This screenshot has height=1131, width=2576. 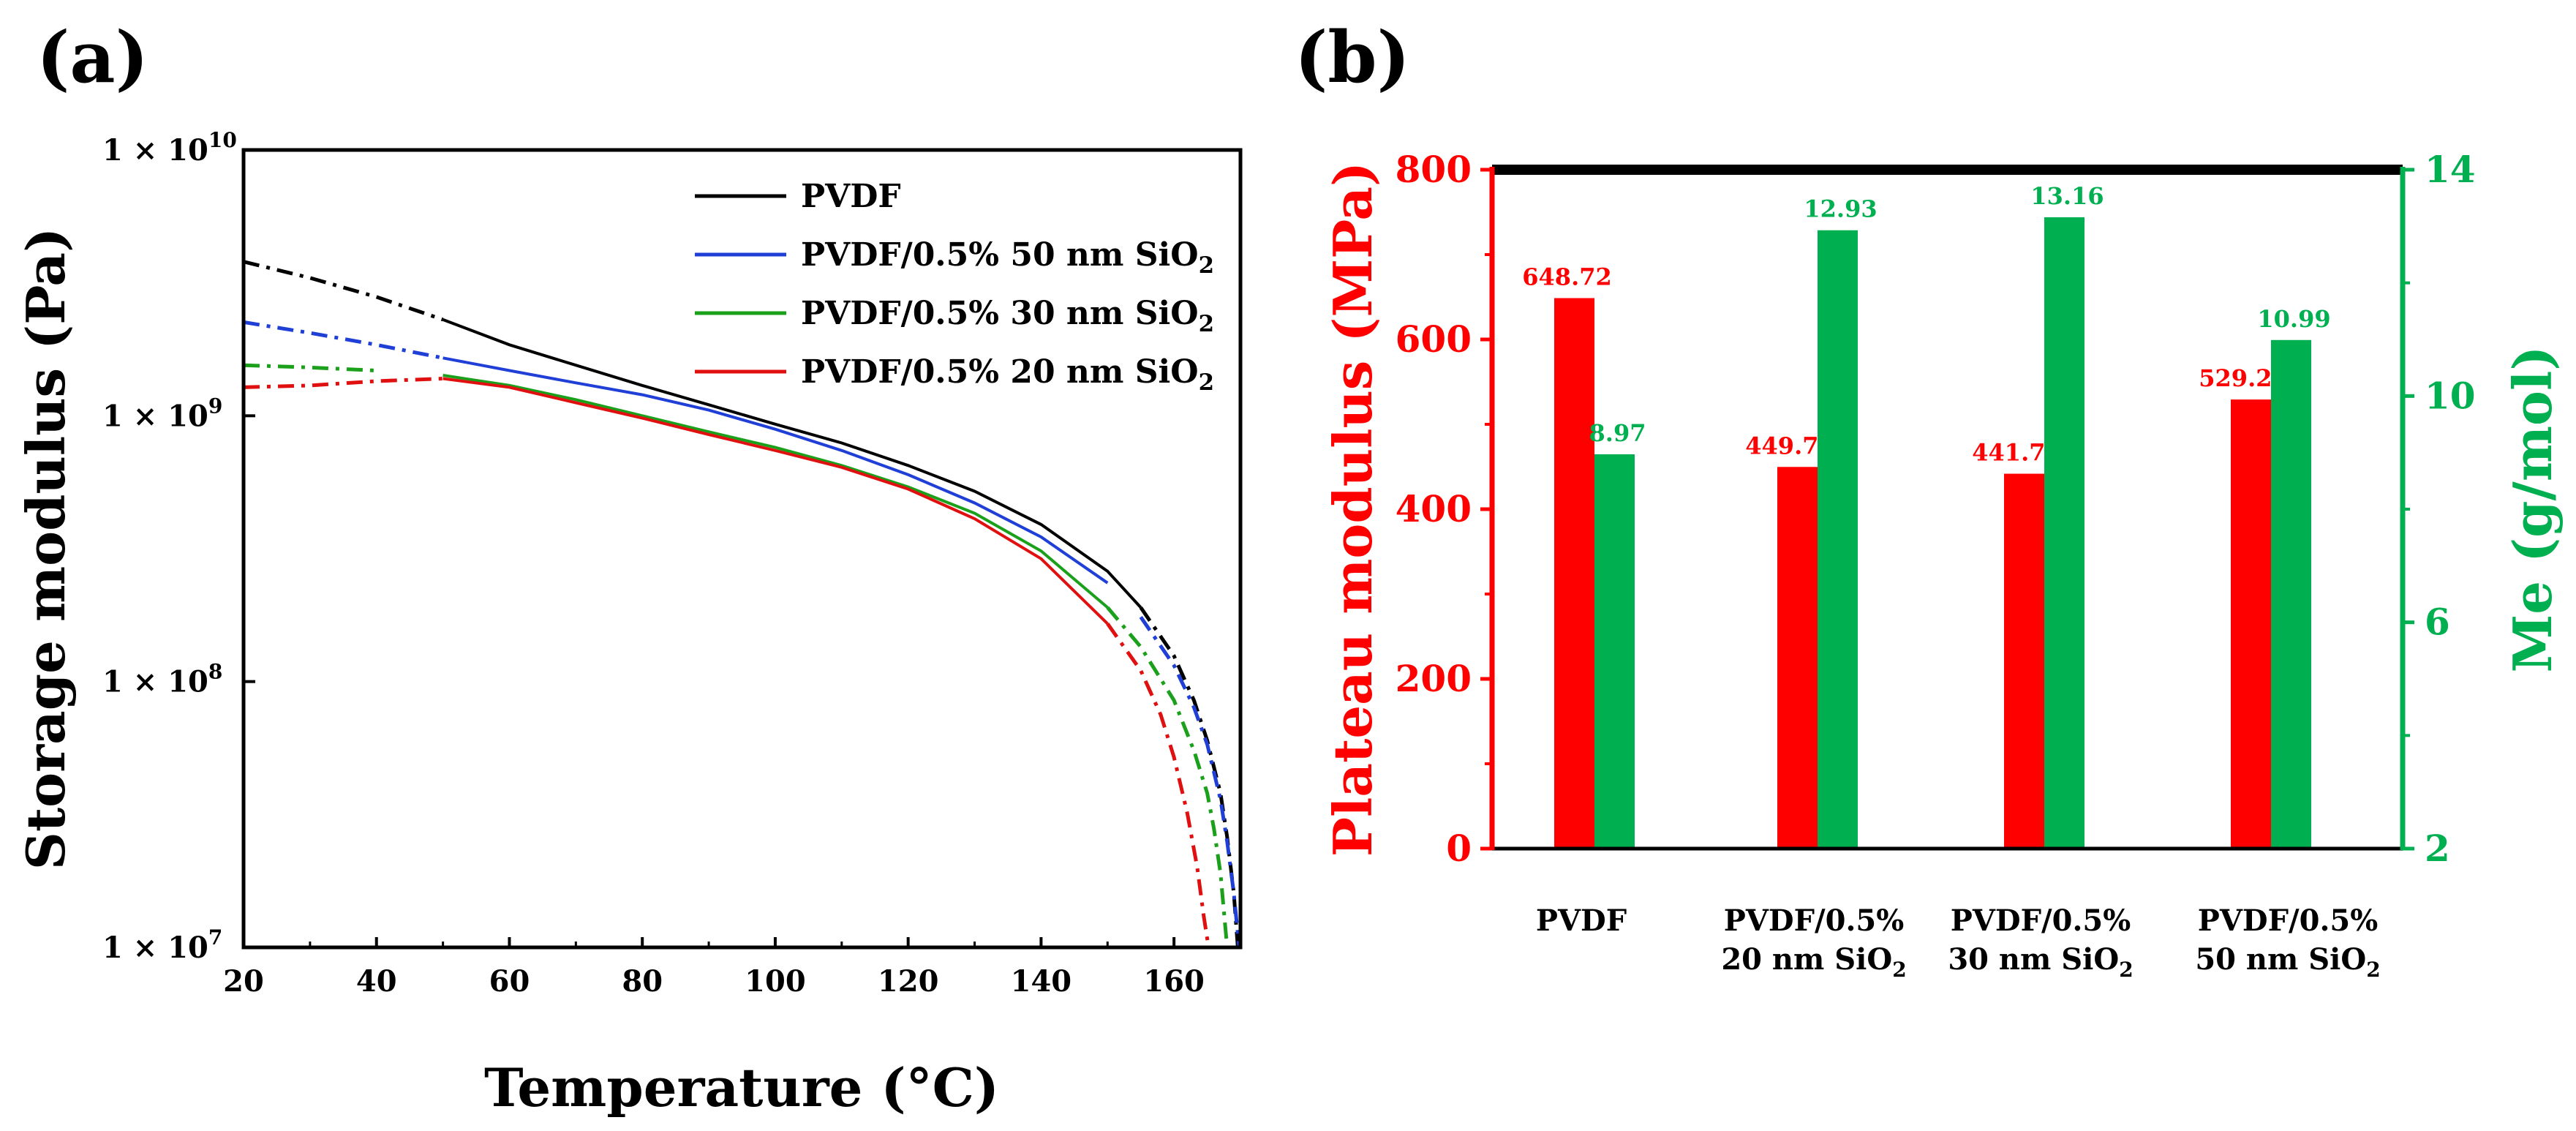 I want to click on panel-b-label: (b), so click(x=1352, y=57).